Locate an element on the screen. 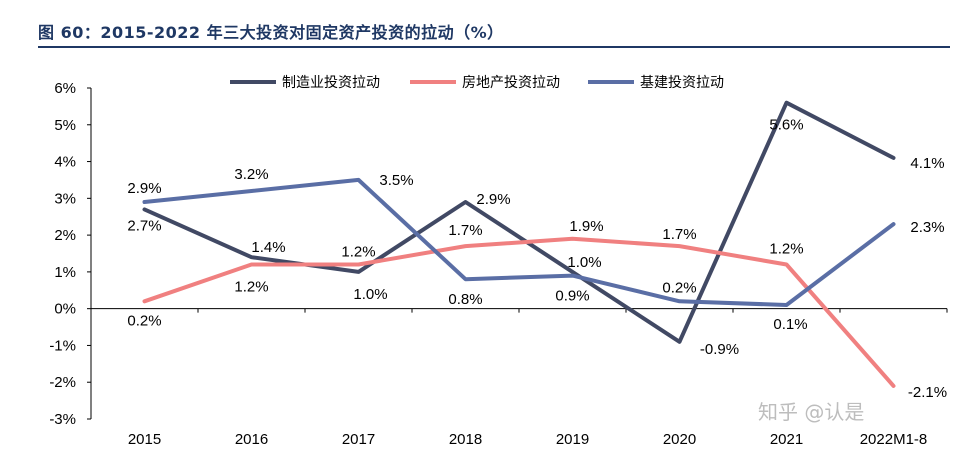 The width and height of the screenshot is (967, 453). data-label: 2.7% is located at coordinates (144, 225).